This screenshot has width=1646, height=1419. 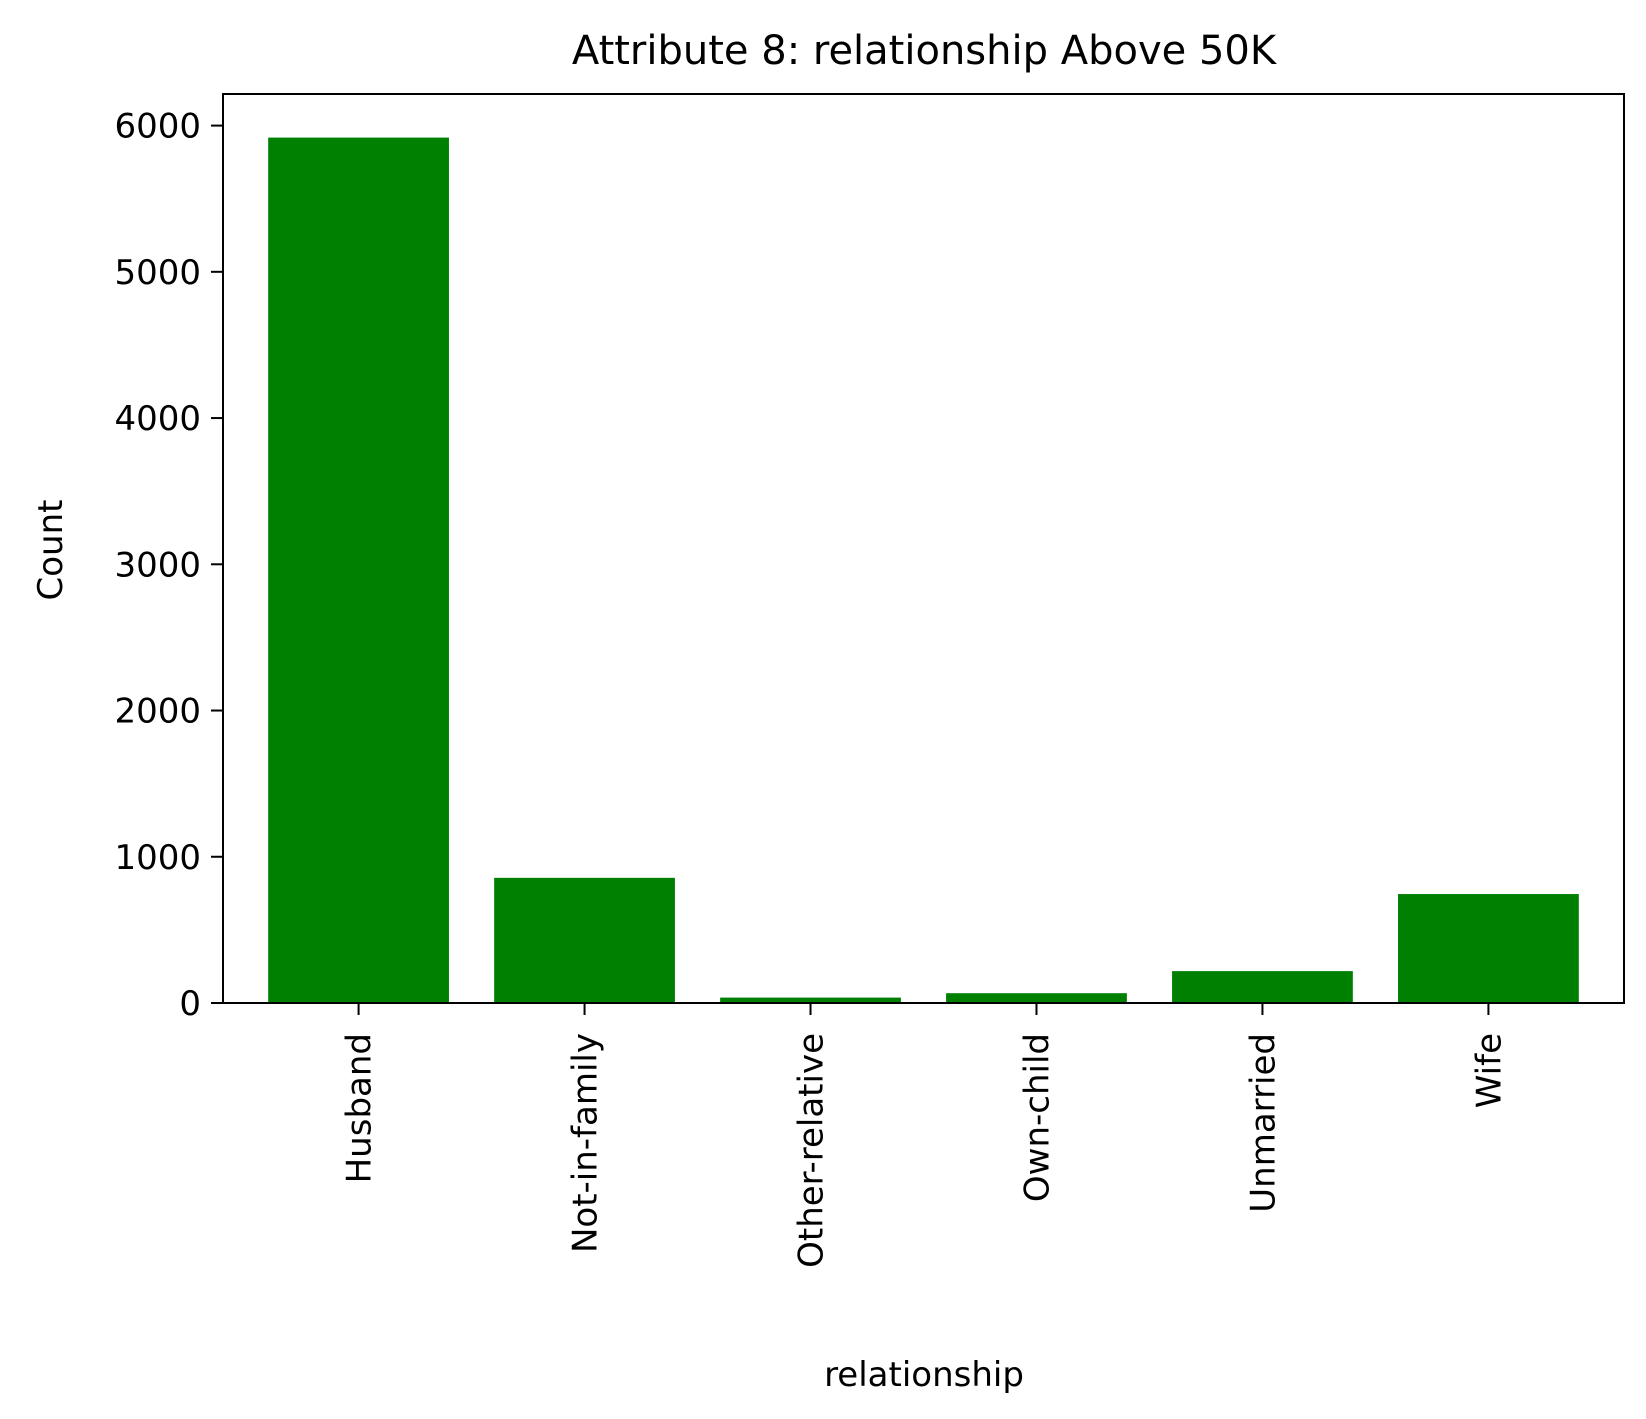 I want to click on y-axis: 0 1000 2000 3000 4000 5000 6000, so click(x=168, y=565).